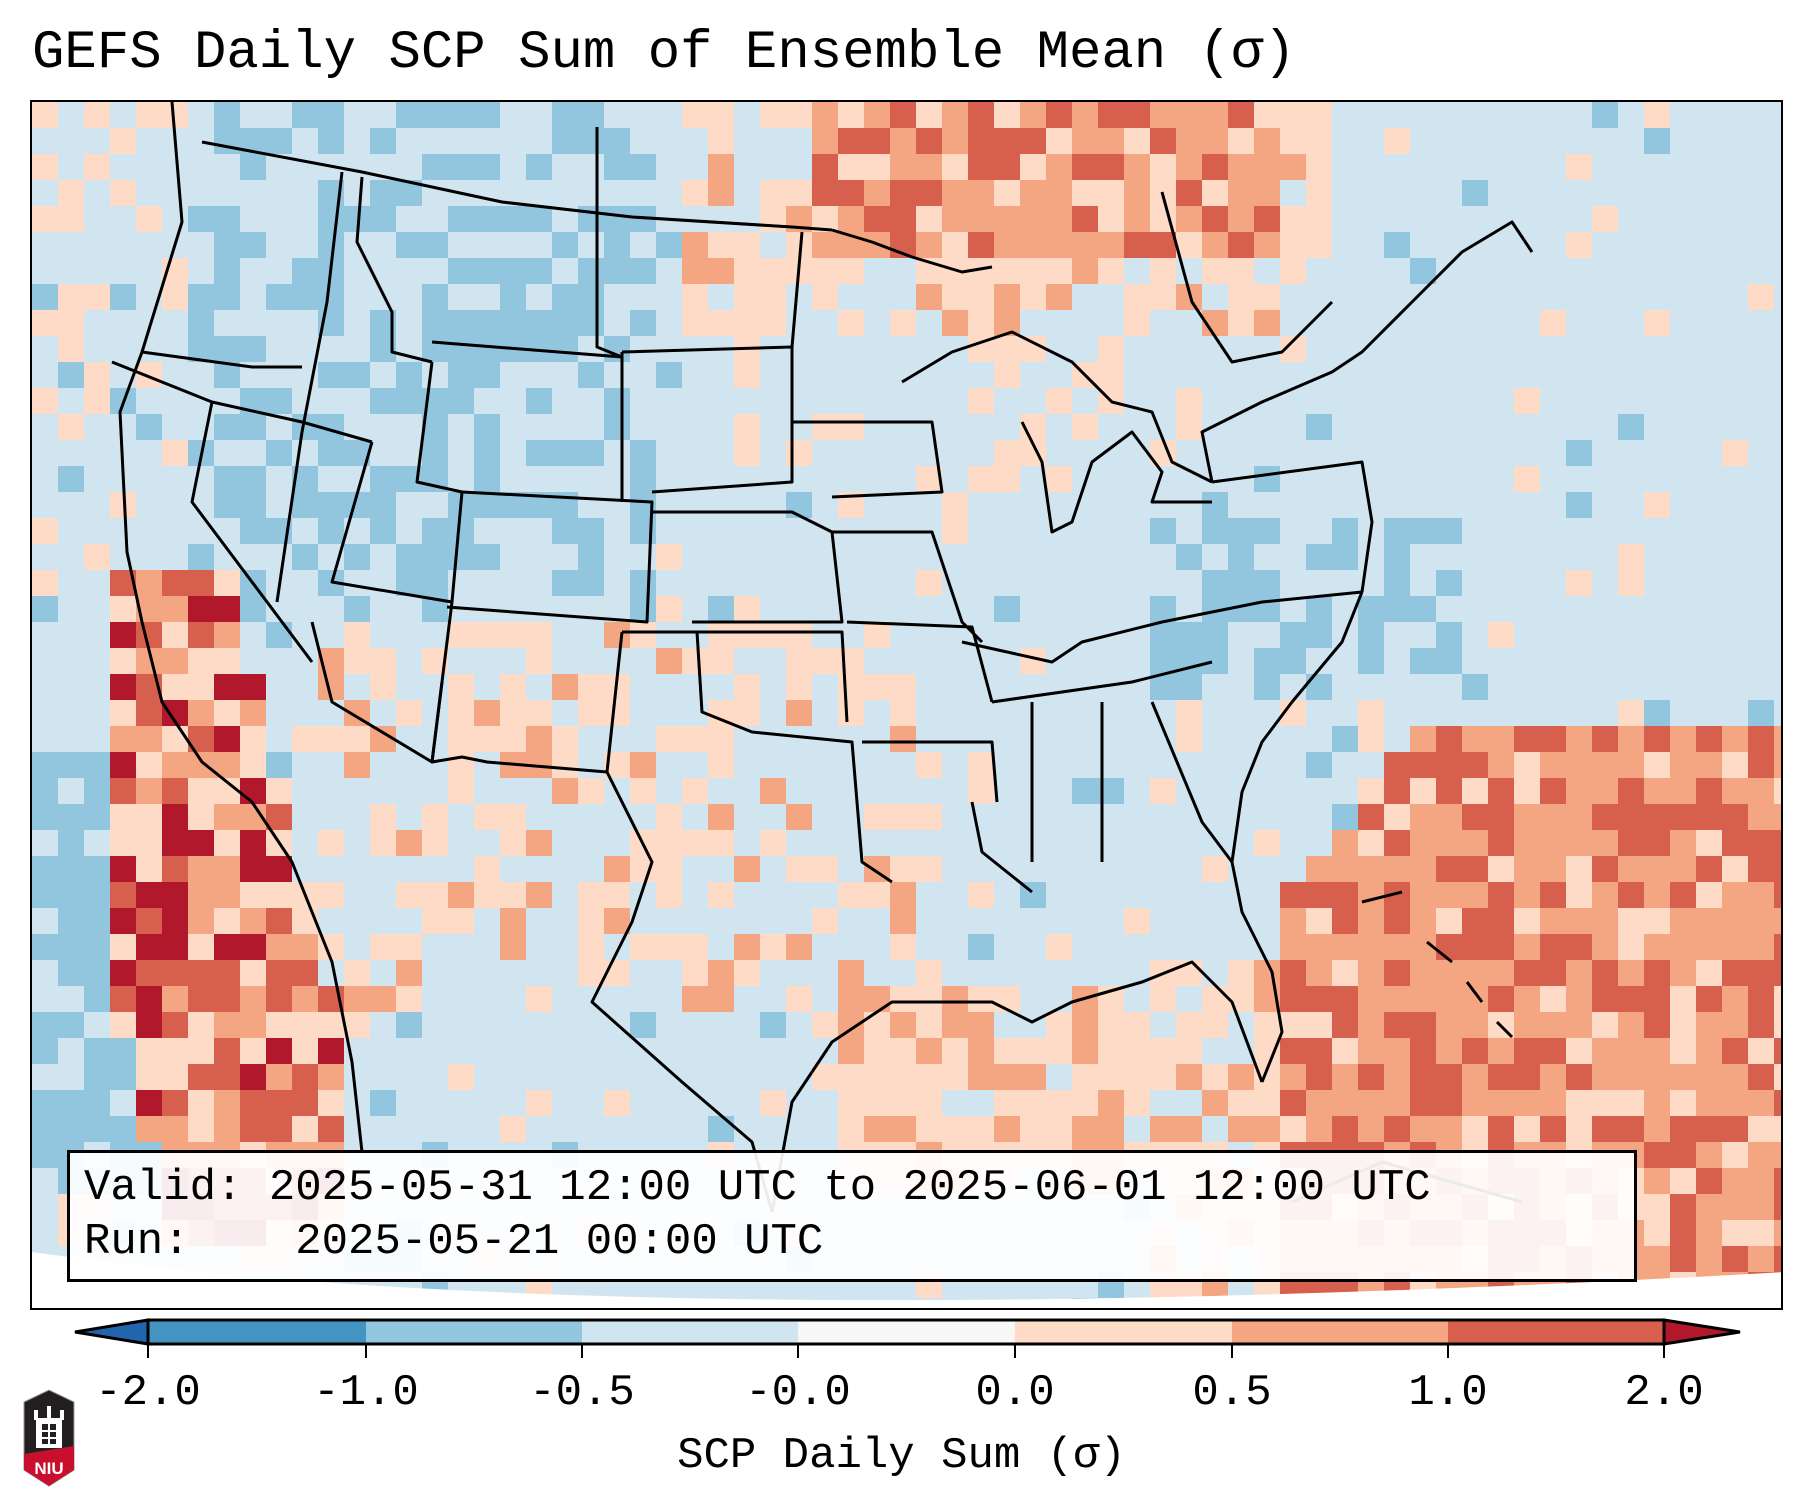  Describe the element at coordinates (912, 251) in the screenshot. I see `canada-us-border-lakes` at that location.